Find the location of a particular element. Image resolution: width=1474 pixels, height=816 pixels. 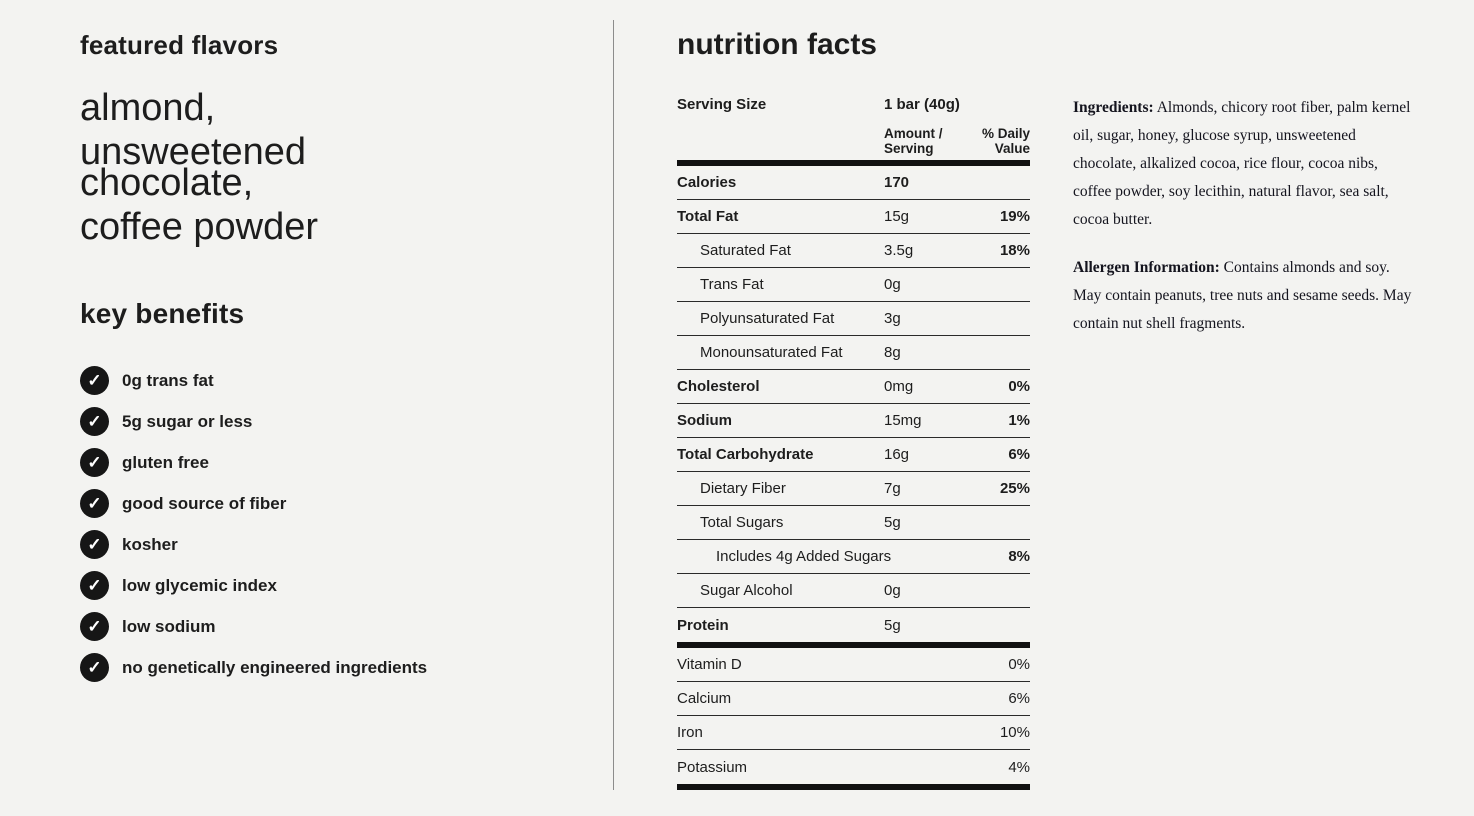

row-amount: 16g is located at coordinates (897, 454).